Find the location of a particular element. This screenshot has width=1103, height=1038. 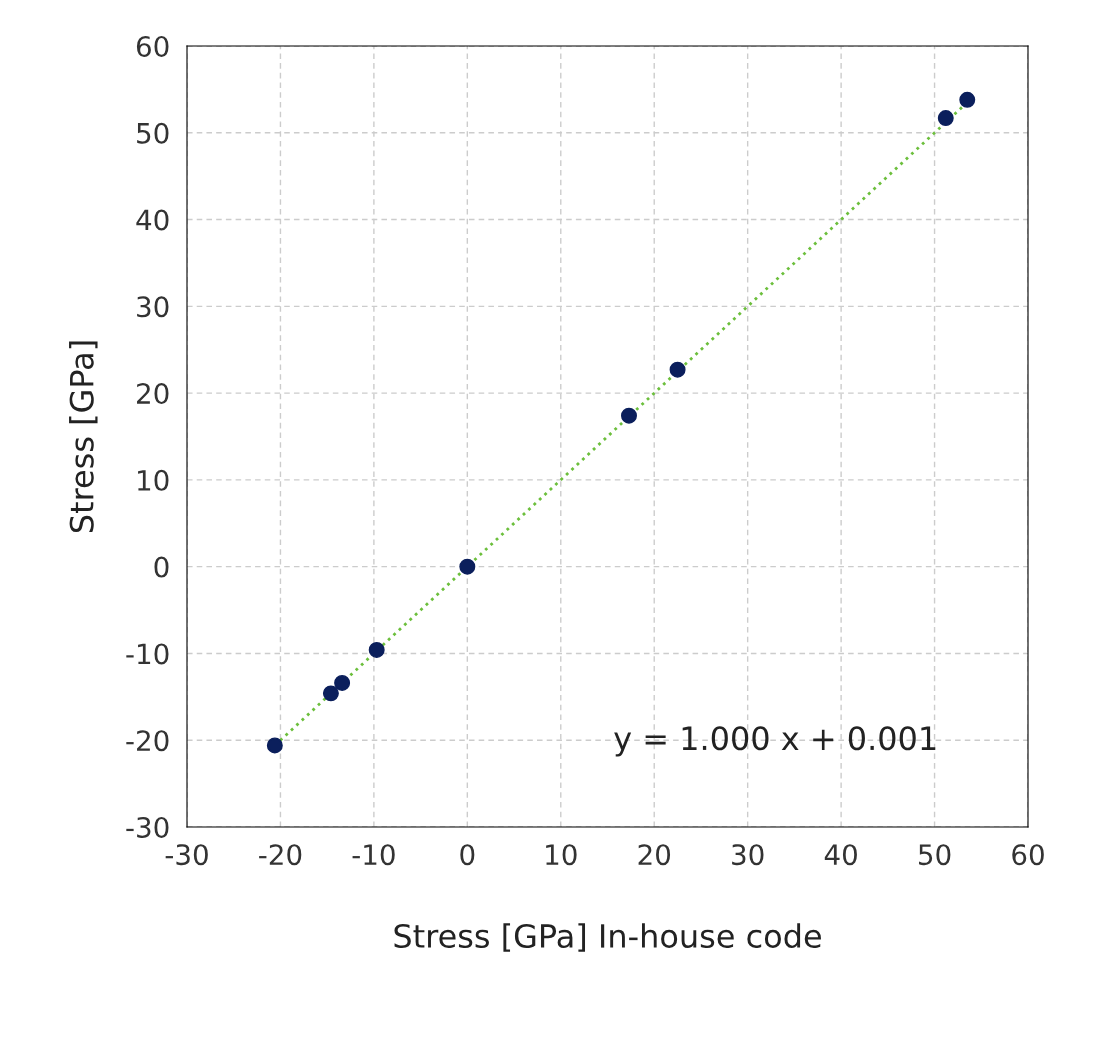

y-tick-label: 10 is located at coordinates (153, 480).